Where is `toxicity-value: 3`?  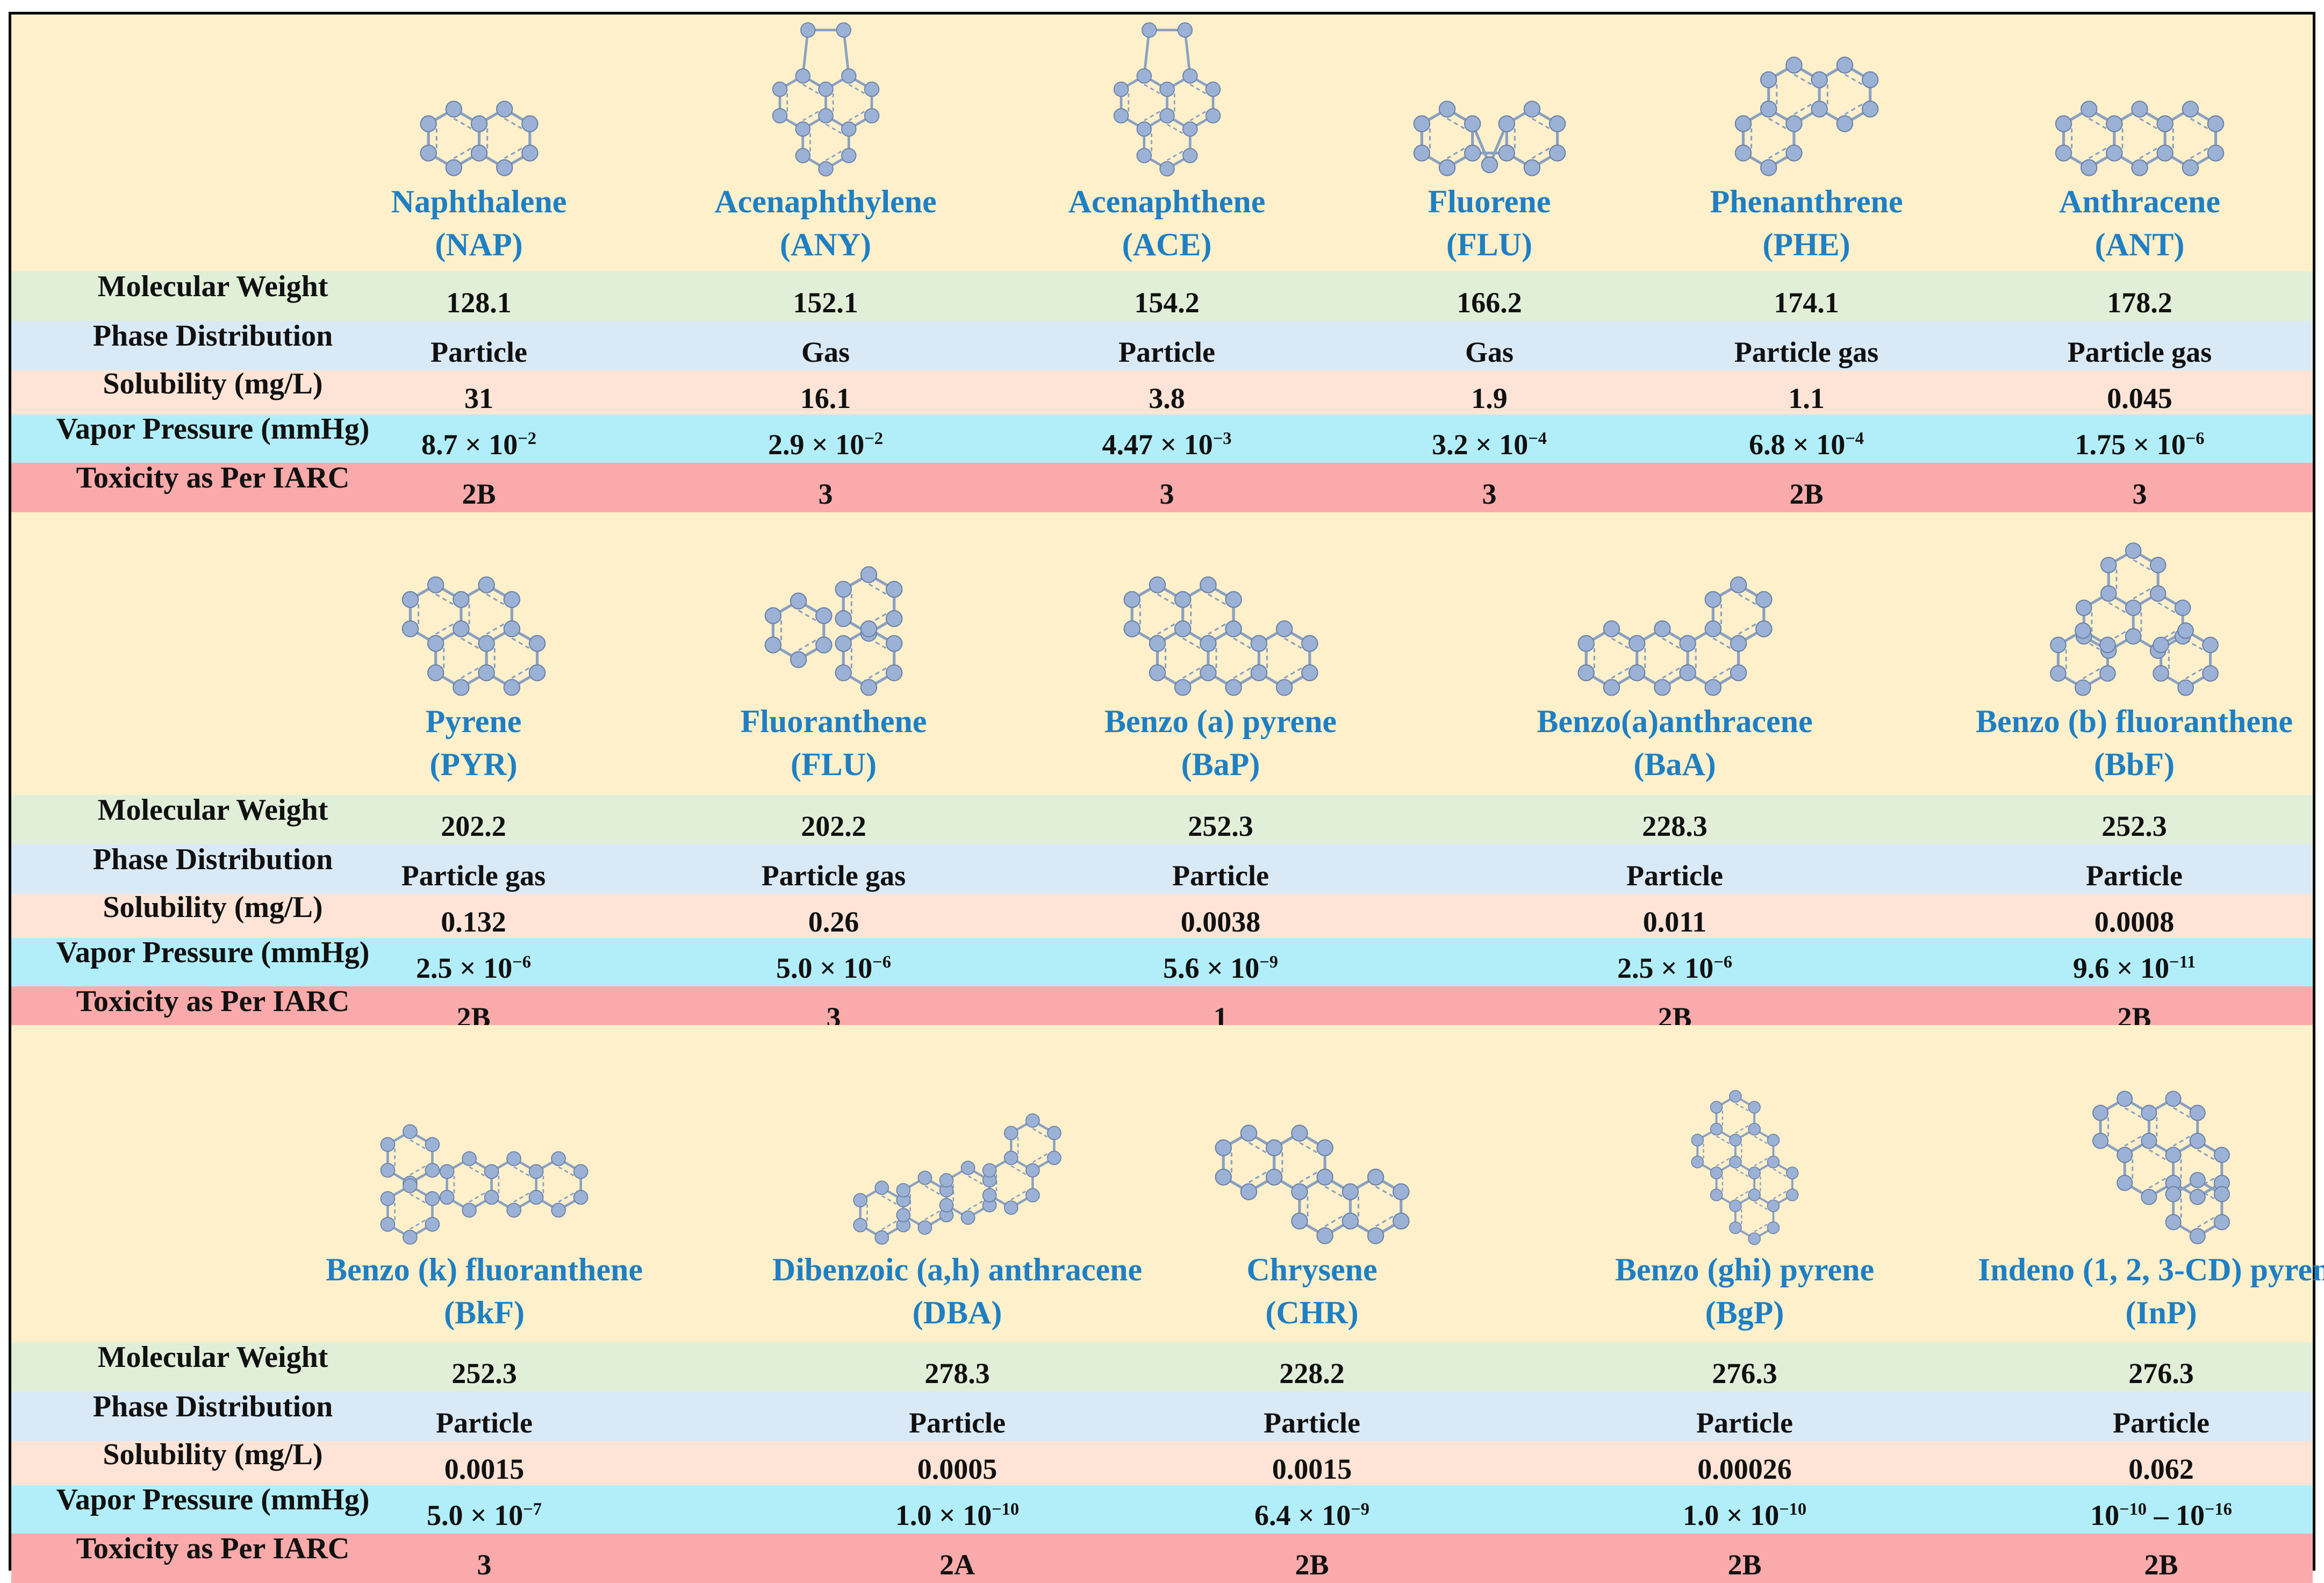
toxicity-value: 3 is located at coordinates (1166, 493).